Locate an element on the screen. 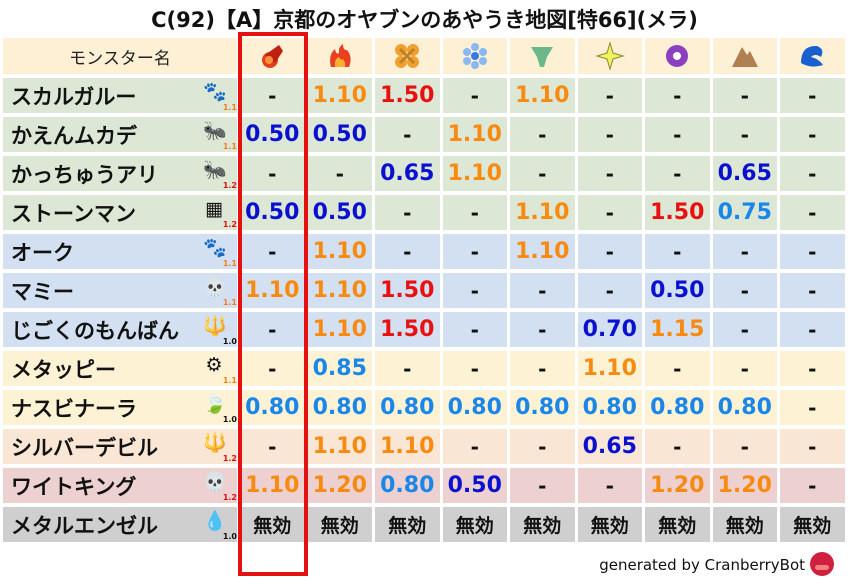  monster-row-name: メタッピー ⚙ 1.1 is located at coordinates (120, 368).